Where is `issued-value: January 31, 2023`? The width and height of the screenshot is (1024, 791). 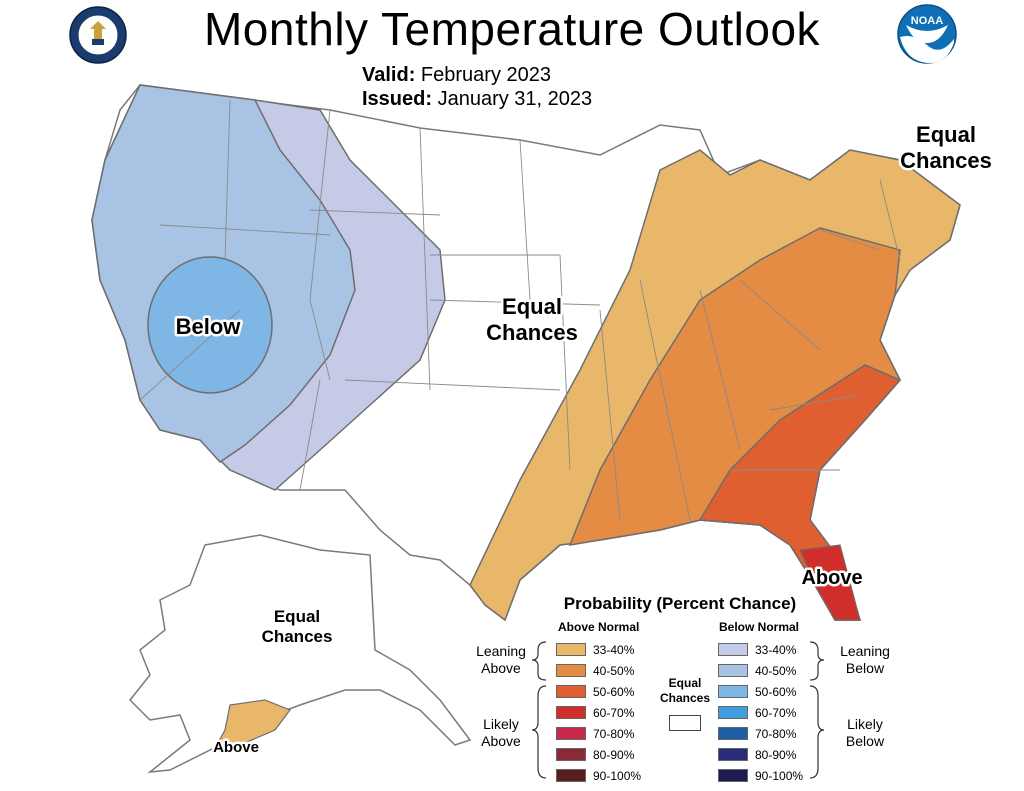
issued-value: January 31, 2023 is located at coordinates (515, 99).